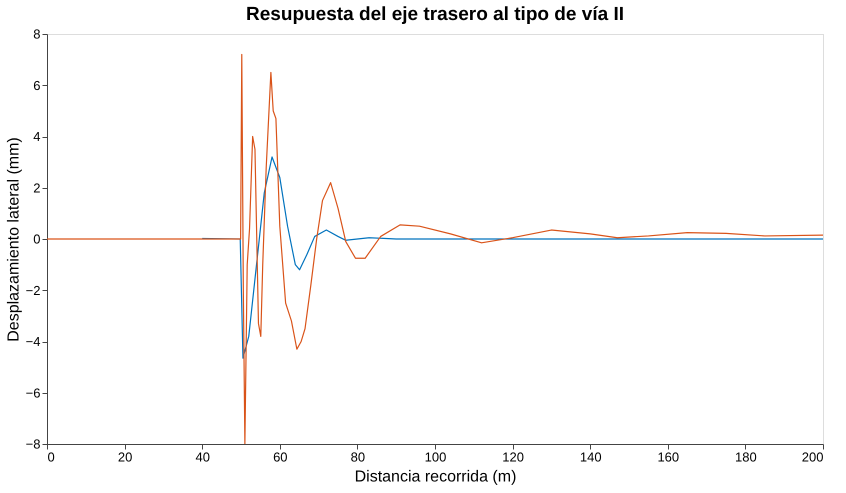 The height and width of the screenshot is (493, 846). I want to click on y-tick-label: 0, so click(36, 239).